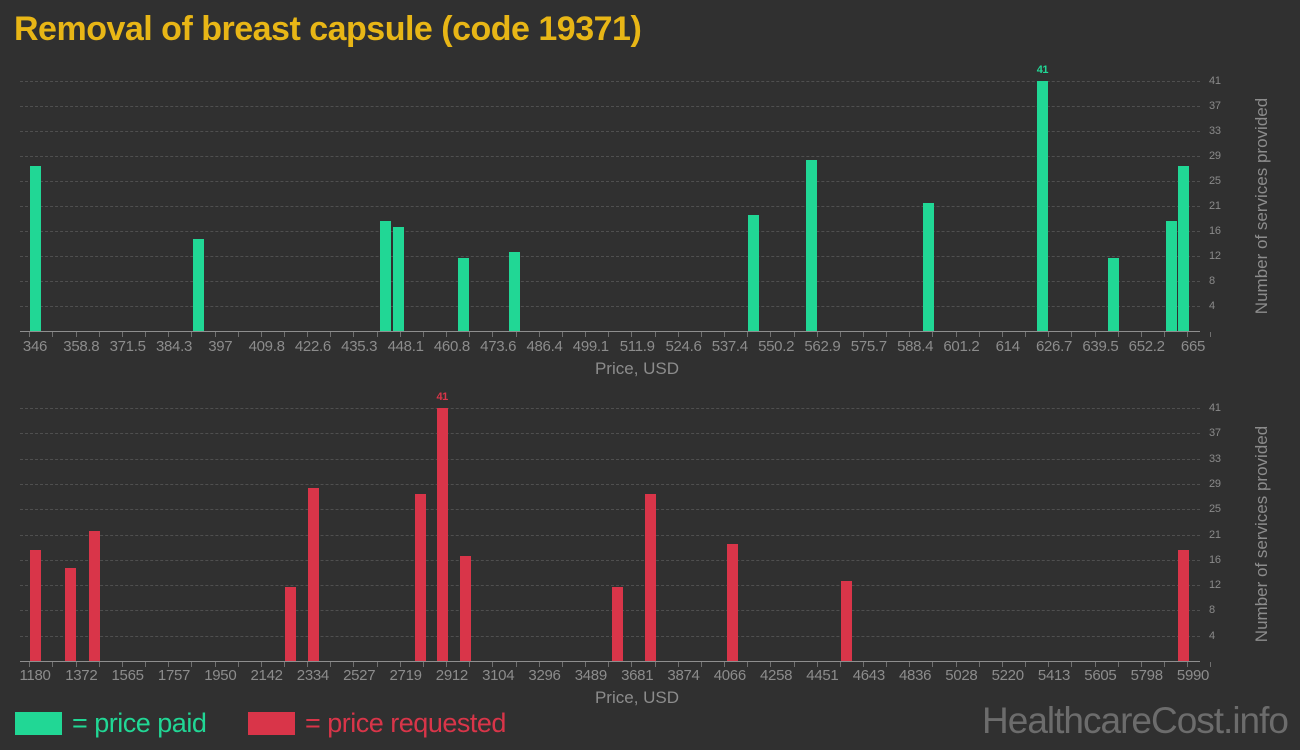  Describe the element at coordinates (1215, 130) in the screenshot. I see `y-tick-label: 33` at that location.